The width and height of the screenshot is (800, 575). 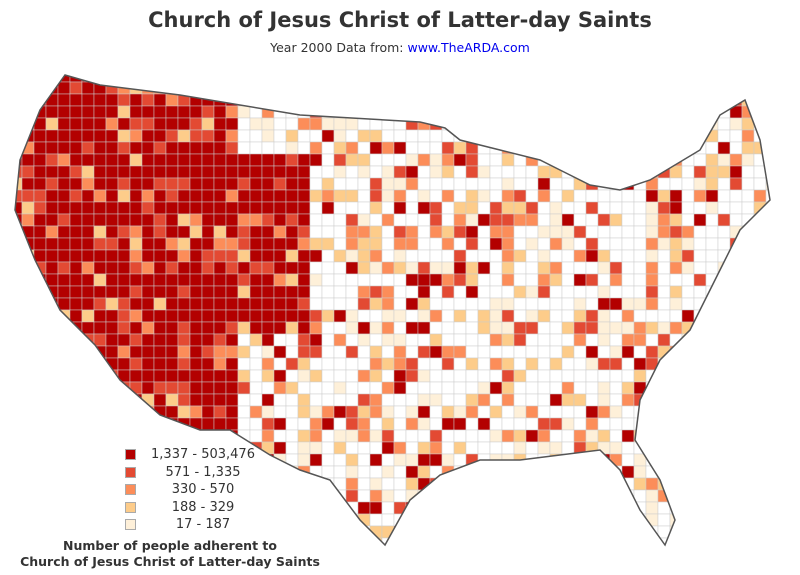 What do you see at coordinates (400, 47) in the screenshot?
I see `map-subtitle: Year 2000 Data from: www.TheARDA.com` at bounding box center [400, 47].